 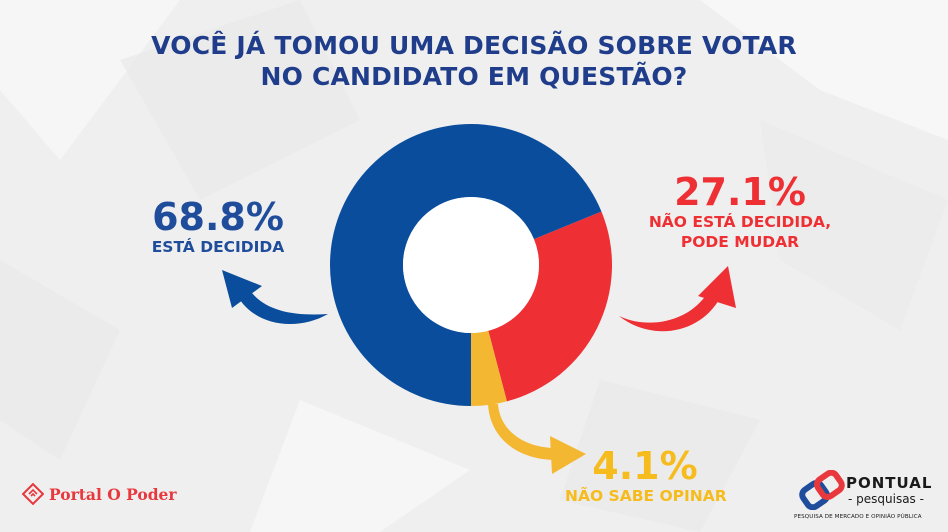 What do you see at coordinates (471, 265) in the screenshot?
I see `donut-hole` at bounding box center [471, 265].